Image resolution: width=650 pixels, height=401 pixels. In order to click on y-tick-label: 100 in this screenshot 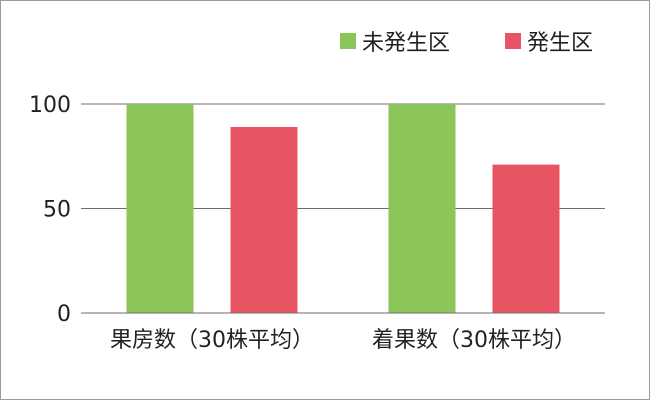, I will do `click(50, 105)`.